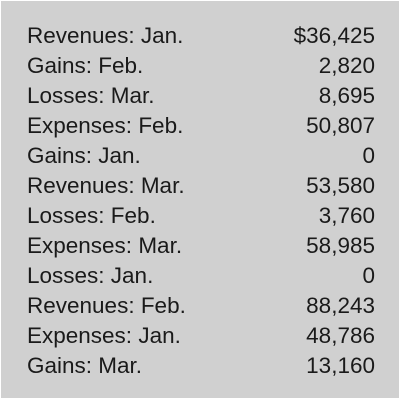  What do you see at coordinates (85, 365) in the screenshot?
I see `account-label: Gains: Mar.` at bounding box center [85, 365].